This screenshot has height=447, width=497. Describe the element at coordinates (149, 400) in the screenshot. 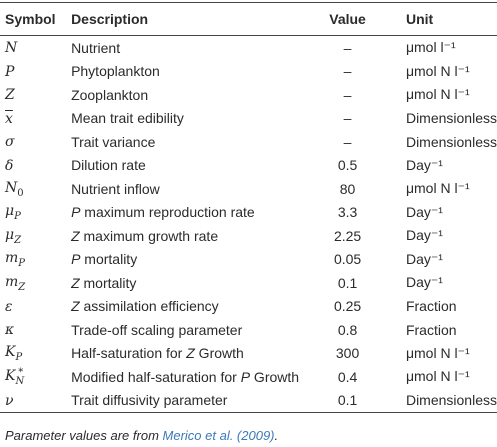

I see `description-text: Trait diffusivity parameter` at that location.